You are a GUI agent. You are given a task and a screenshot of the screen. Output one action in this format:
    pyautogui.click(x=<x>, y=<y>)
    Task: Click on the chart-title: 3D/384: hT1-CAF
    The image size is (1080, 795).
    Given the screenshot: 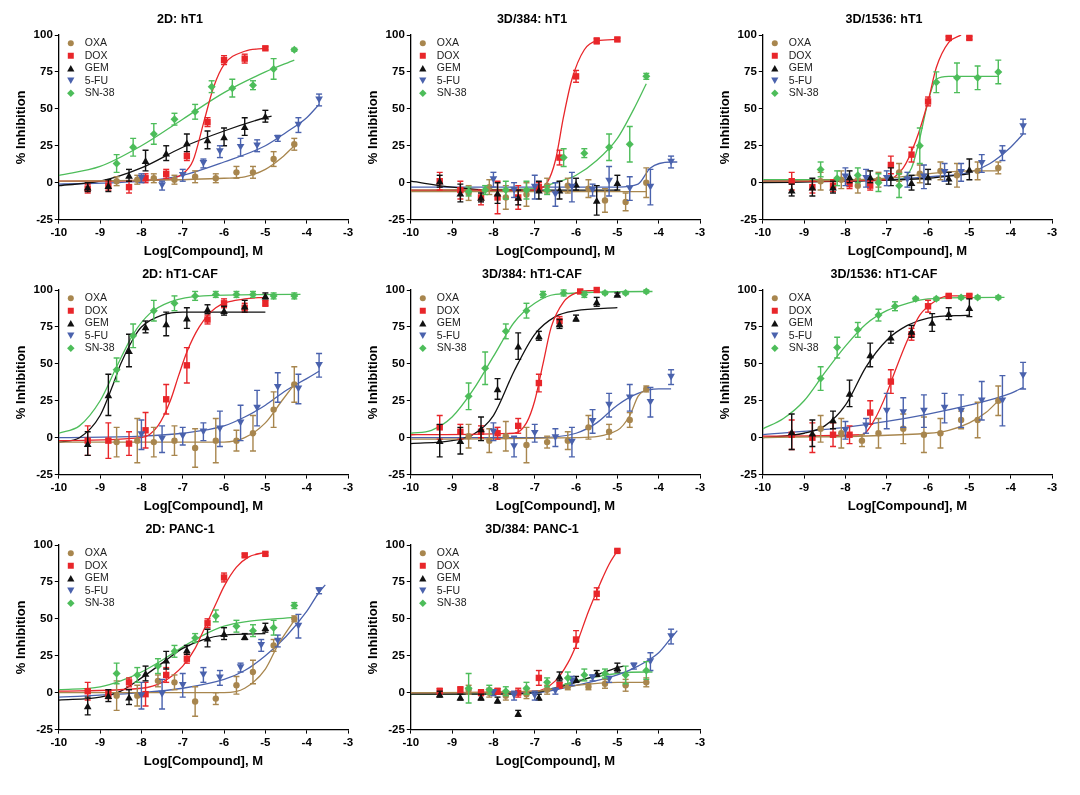 What is the action you would take?
    pyautogui.click(x=532, y=273)
    